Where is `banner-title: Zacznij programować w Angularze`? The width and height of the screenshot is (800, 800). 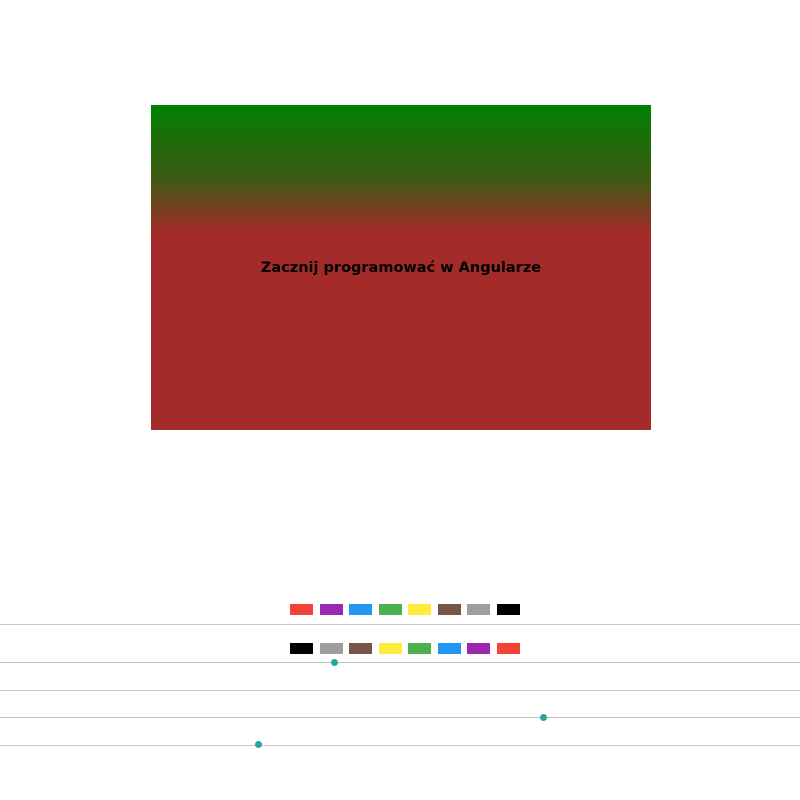 banner-title: Zacznij programować w Angularze is located at coordinates (401, 268).